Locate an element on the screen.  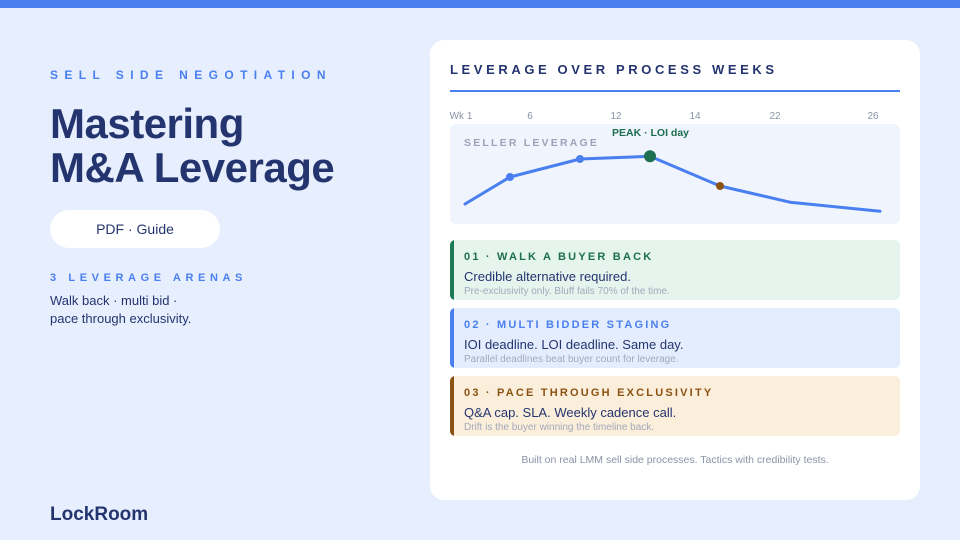
page-title: Mastering M&A Leverage is located at coordinates (192, 145).